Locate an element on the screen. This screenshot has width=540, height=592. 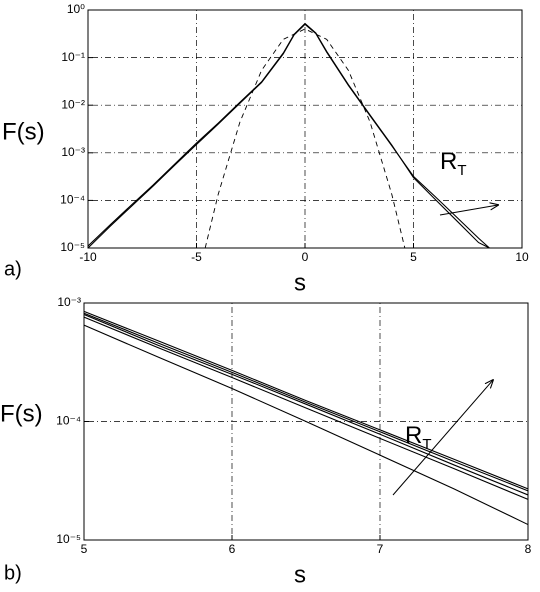
y-tick-label: 10⁻¹ is located at coordinates (73, 57).